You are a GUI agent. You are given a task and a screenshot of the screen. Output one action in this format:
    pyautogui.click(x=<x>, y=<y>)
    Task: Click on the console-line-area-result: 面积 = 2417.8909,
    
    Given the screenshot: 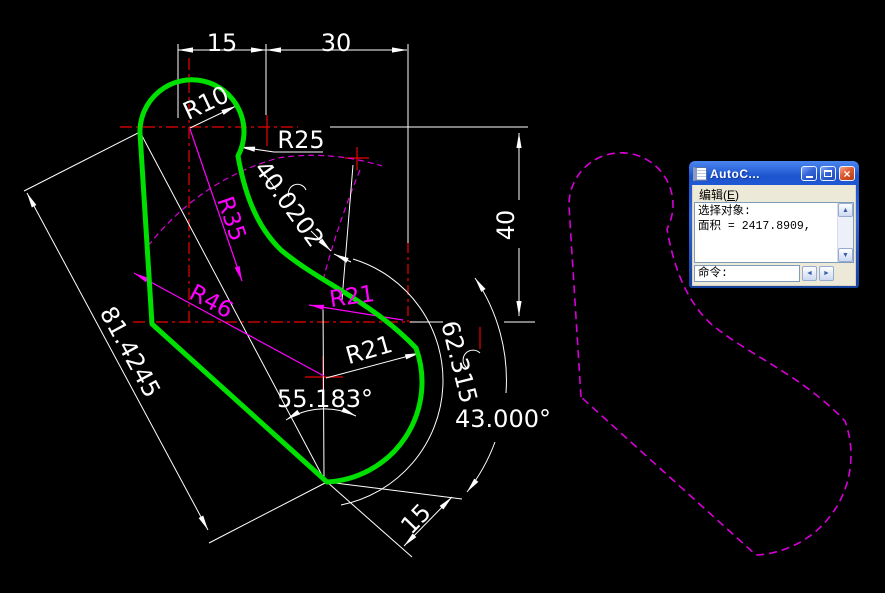 What is the action you would take?
    pyautogui.click(x=754, y=226)
    